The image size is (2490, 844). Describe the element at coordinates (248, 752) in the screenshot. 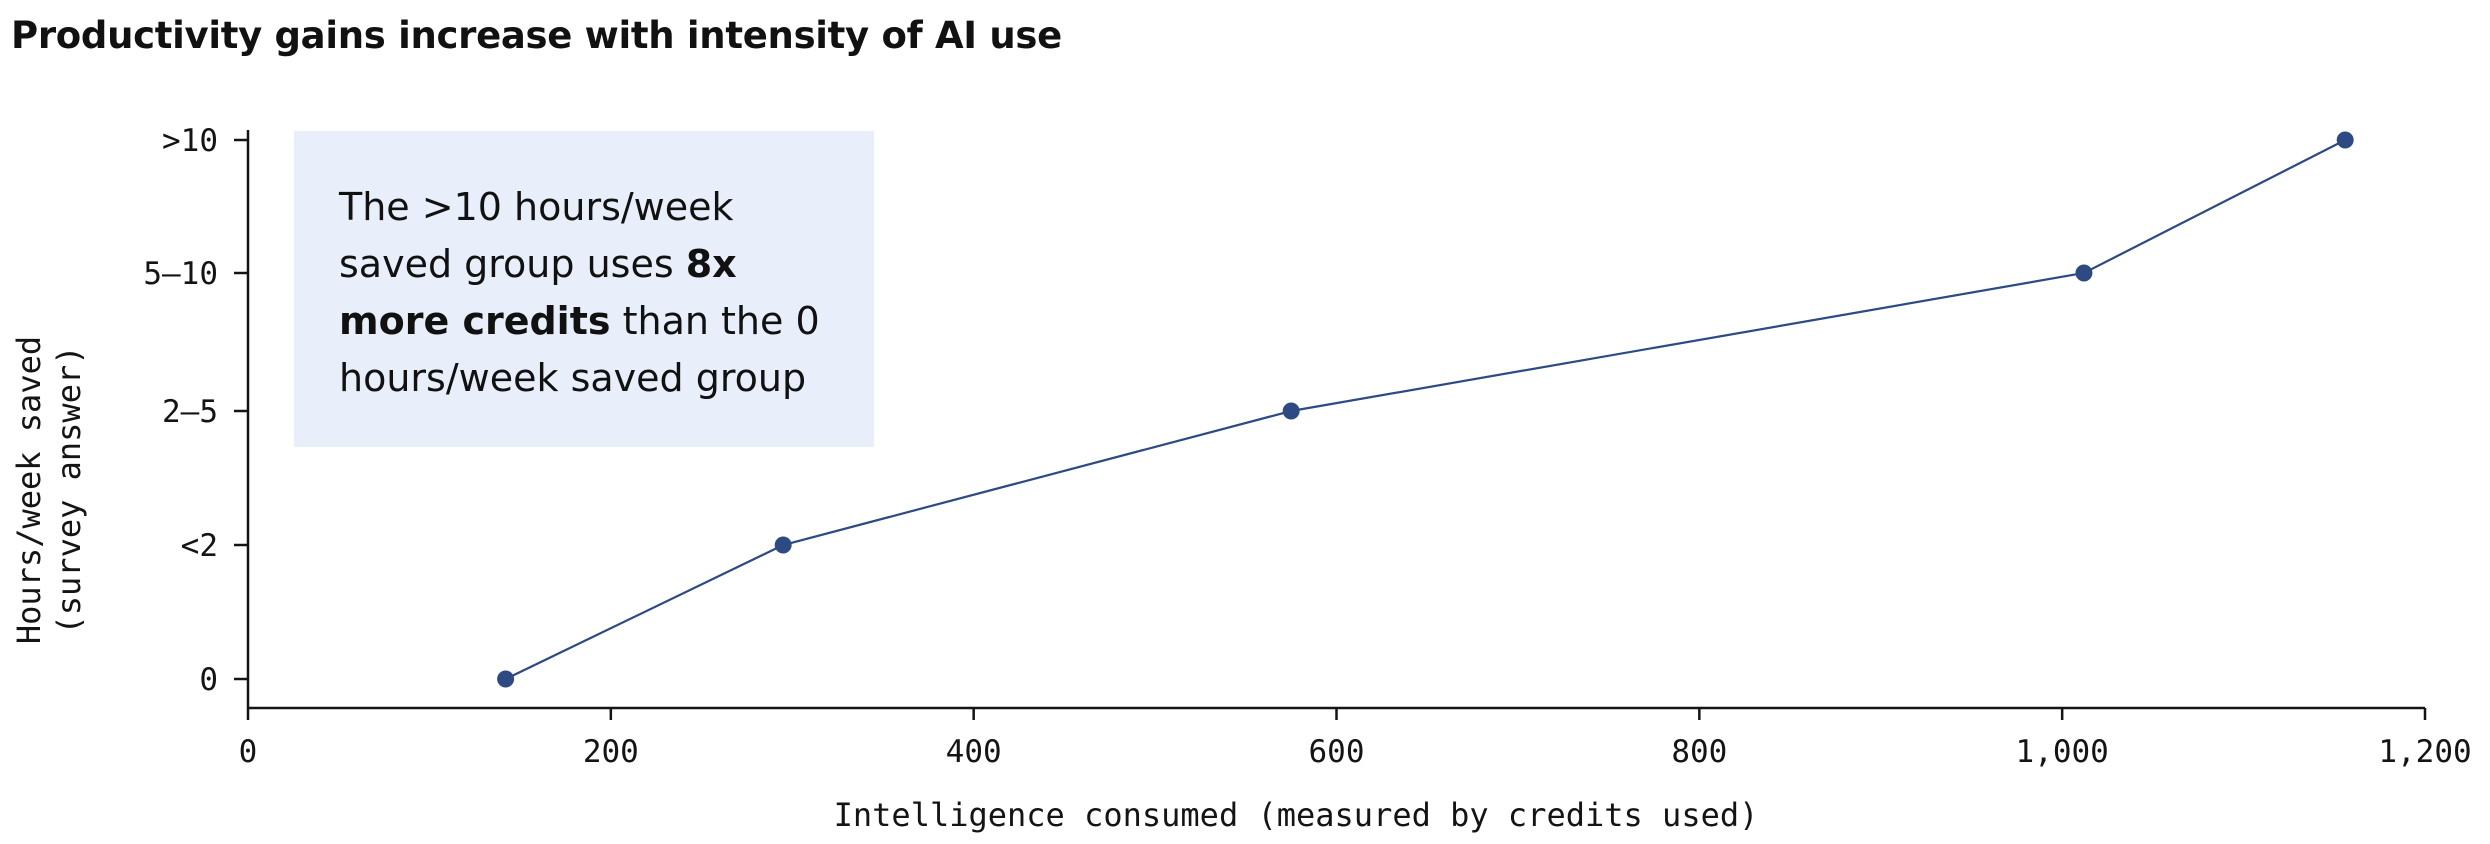

I see `x-tick-label: 0` at that location.